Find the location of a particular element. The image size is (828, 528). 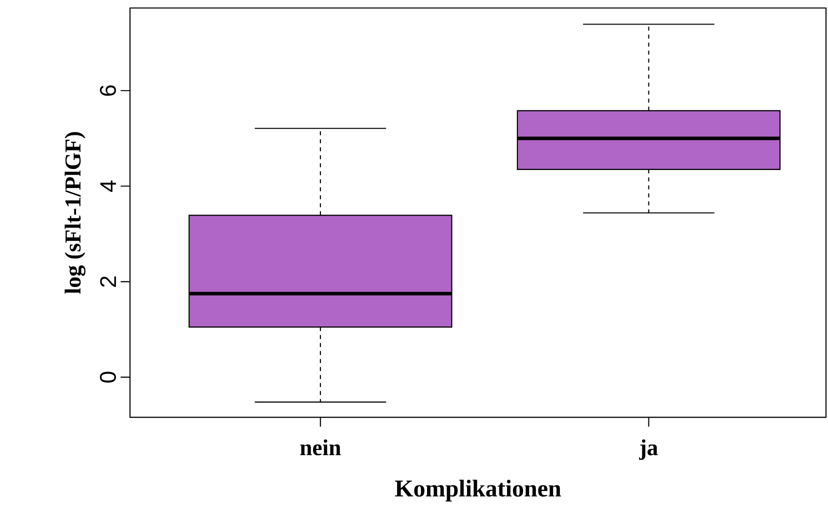

y-tick-label: 6 is located at coordinates (108, 90).